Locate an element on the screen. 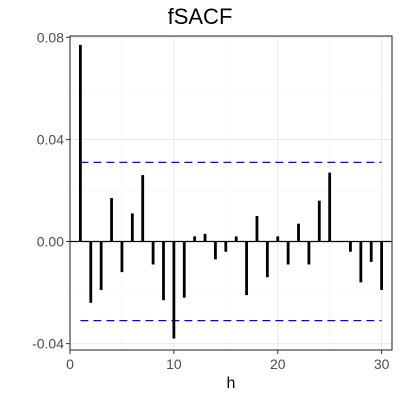 The width and height of the screenshot is (400, 405). y-tick-label: -0.04 is located at coordinates (48, 344).